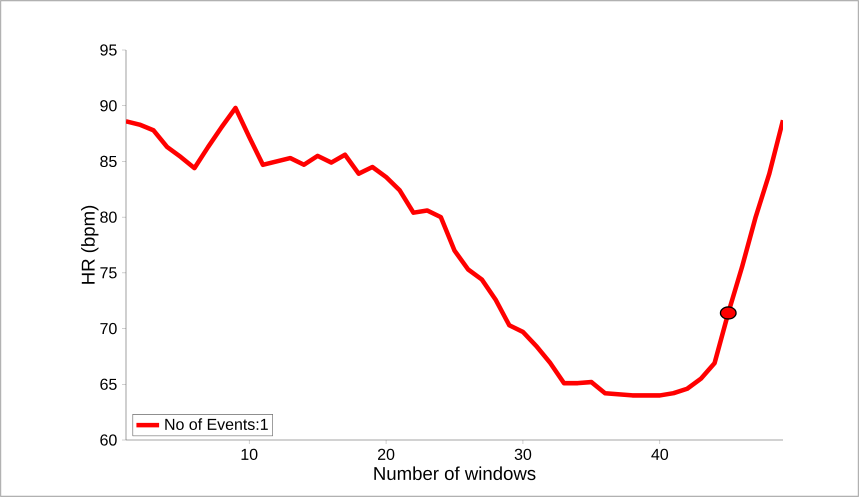  What do you see at coordinates (108, 440) in the screenshot?
I see `y-tick-label: 60` at bounding box center [108, 440].